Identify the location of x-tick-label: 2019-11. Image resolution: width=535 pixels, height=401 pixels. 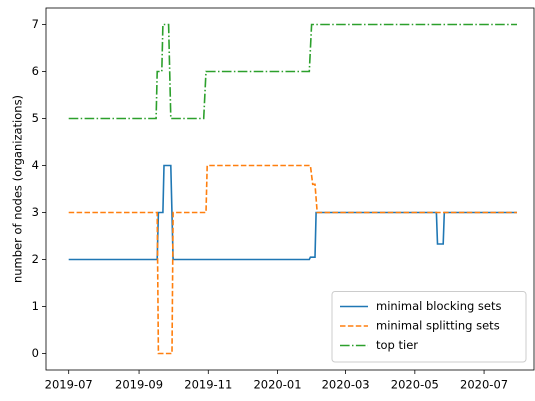
(208, 385).